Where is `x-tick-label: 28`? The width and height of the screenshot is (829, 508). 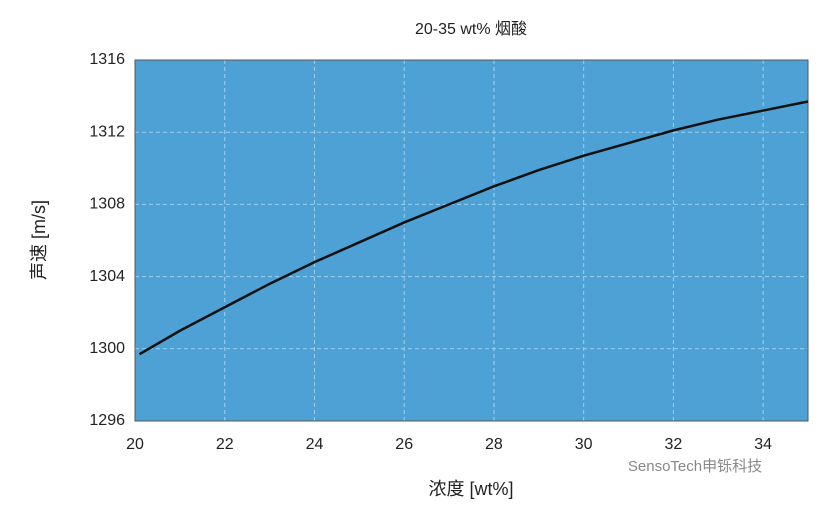 x-tick-label: 28 is located at coordinates (494, 444).